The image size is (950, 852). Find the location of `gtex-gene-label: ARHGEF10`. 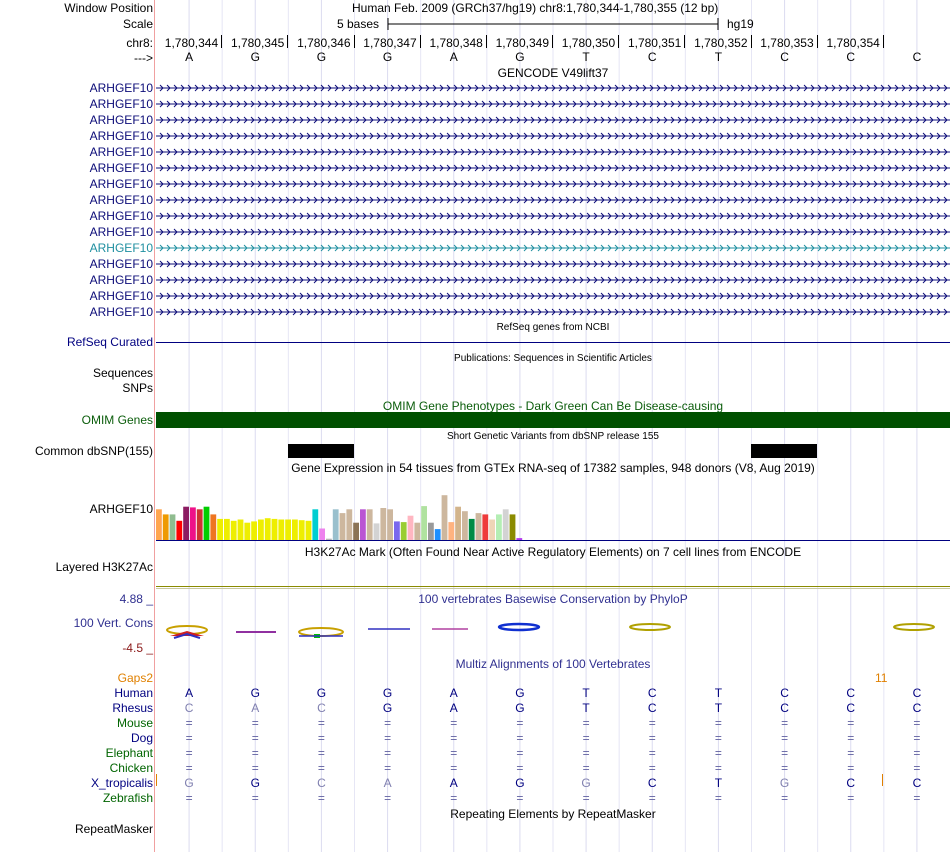

gtex-gene-label: ARHGEF10 is located at coordinates (121, 509).